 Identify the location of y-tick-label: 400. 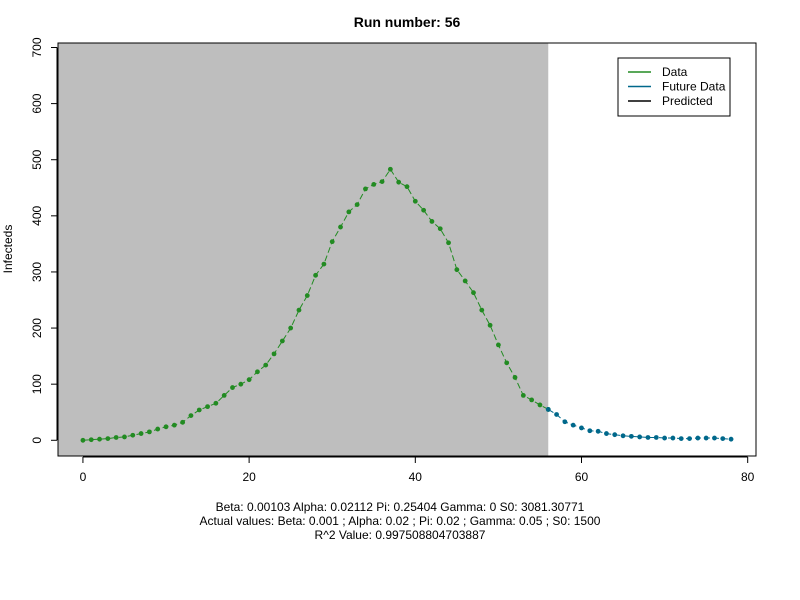
(37, 215).